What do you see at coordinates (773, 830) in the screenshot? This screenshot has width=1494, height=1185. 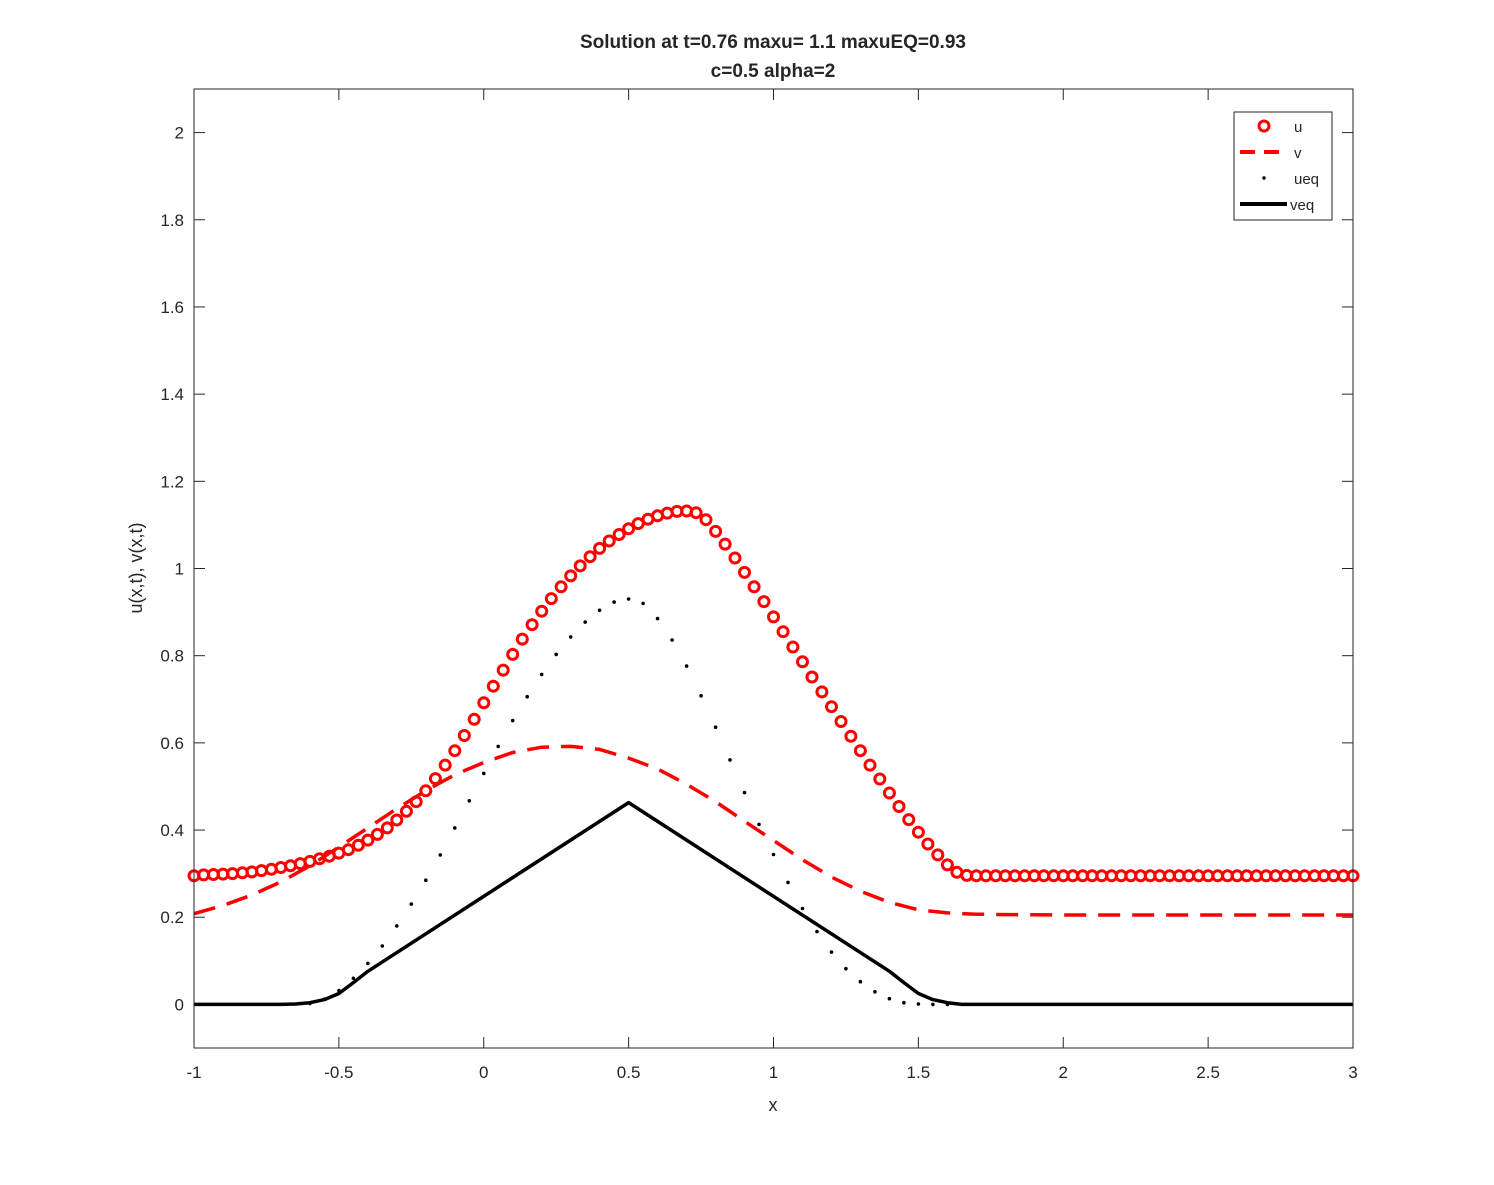 I see `series-v-line` at bounding box center [773, 830].